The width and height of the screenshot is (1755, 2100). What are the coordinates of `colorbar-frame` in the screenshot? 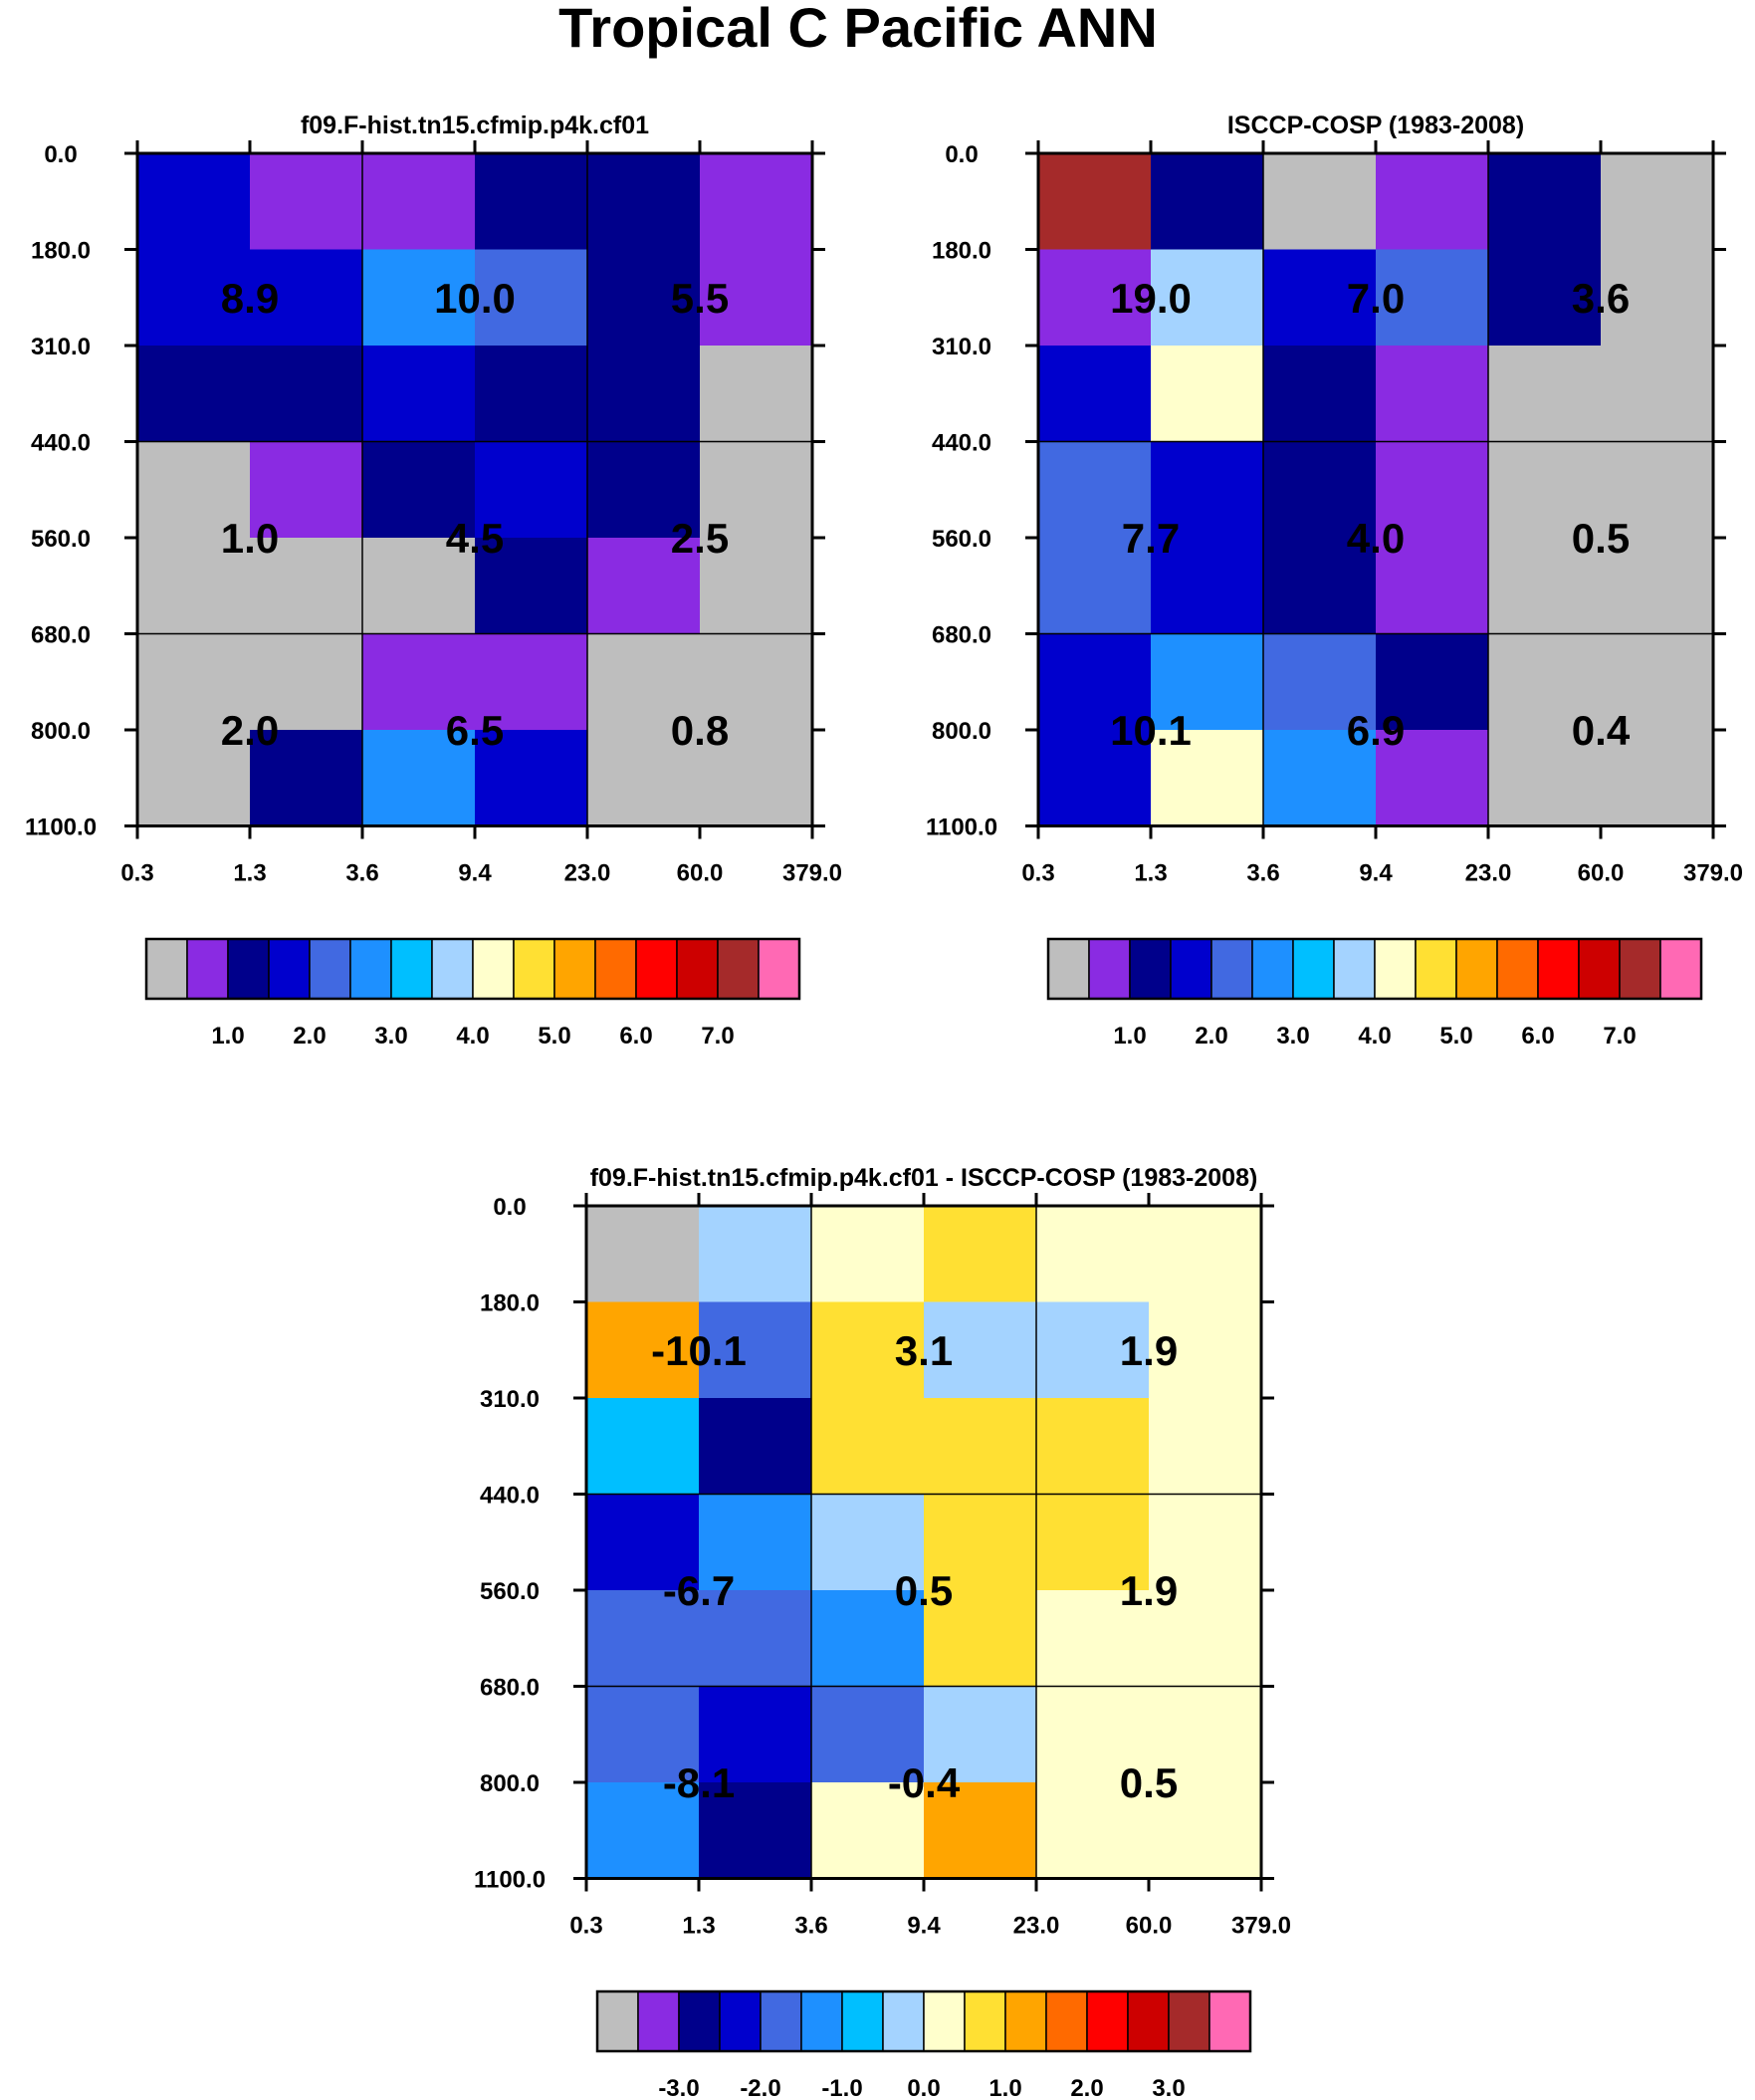 It's located at (1374, 969).